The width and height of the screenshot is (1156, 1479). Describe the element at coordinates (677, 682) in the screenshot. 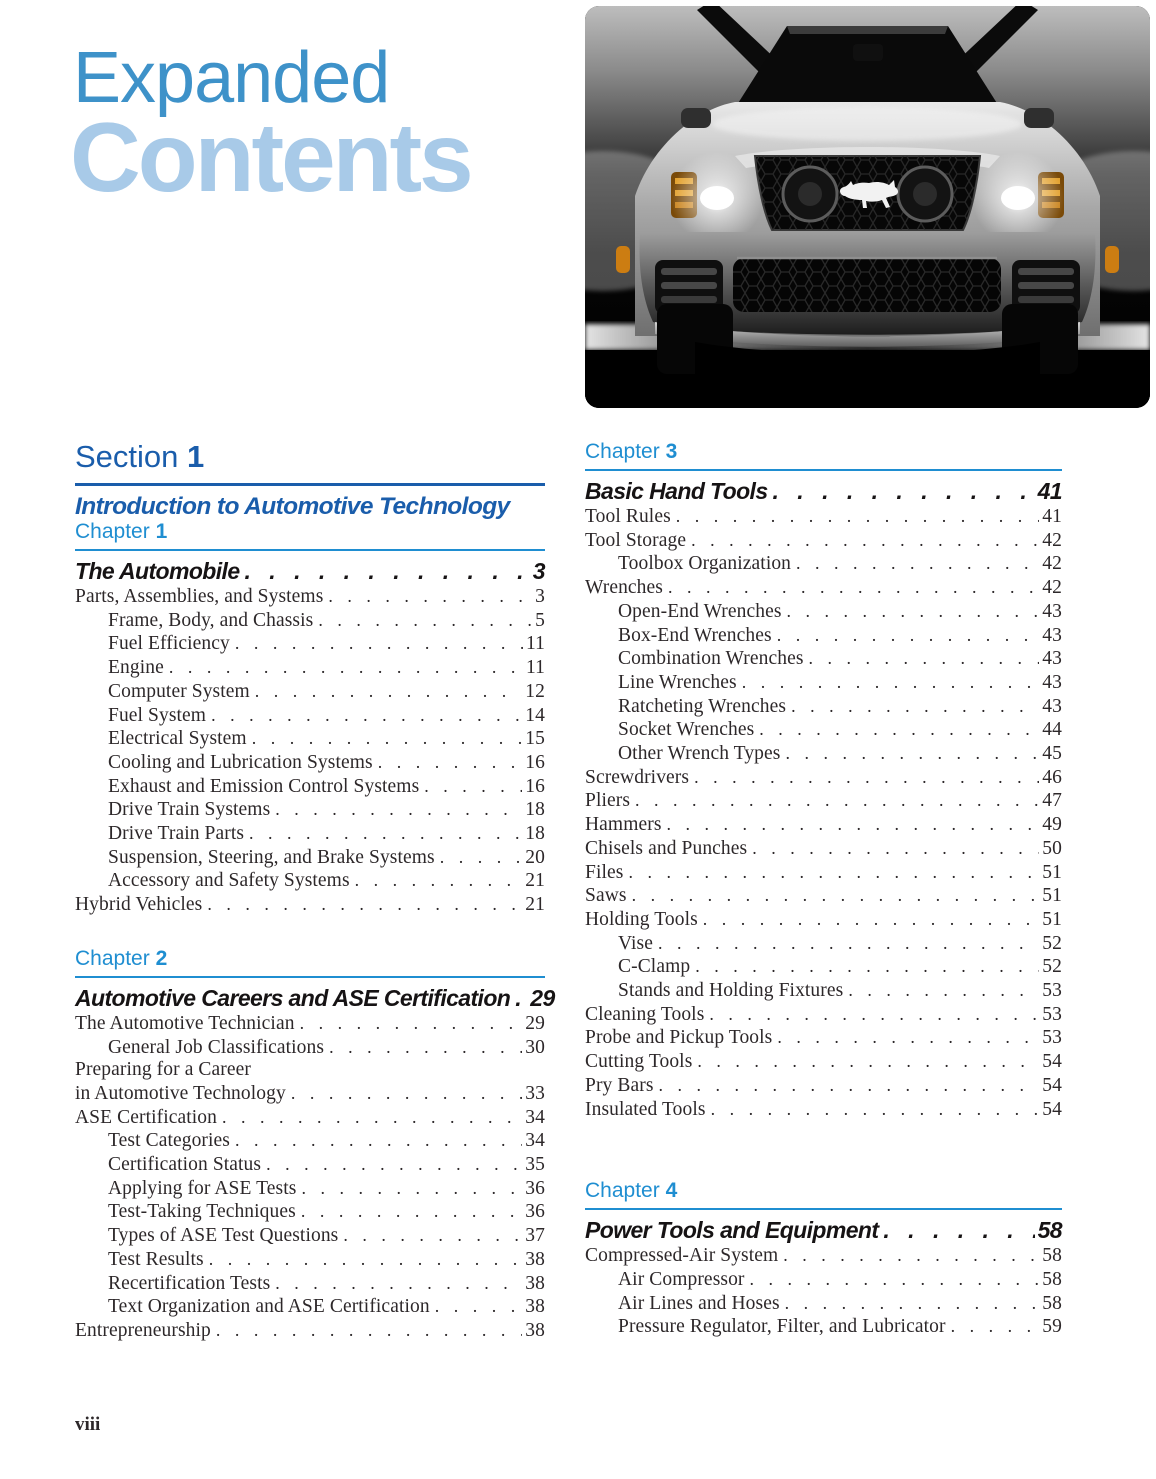

I see `toc-entry-text: Line Wrenches` at that location.